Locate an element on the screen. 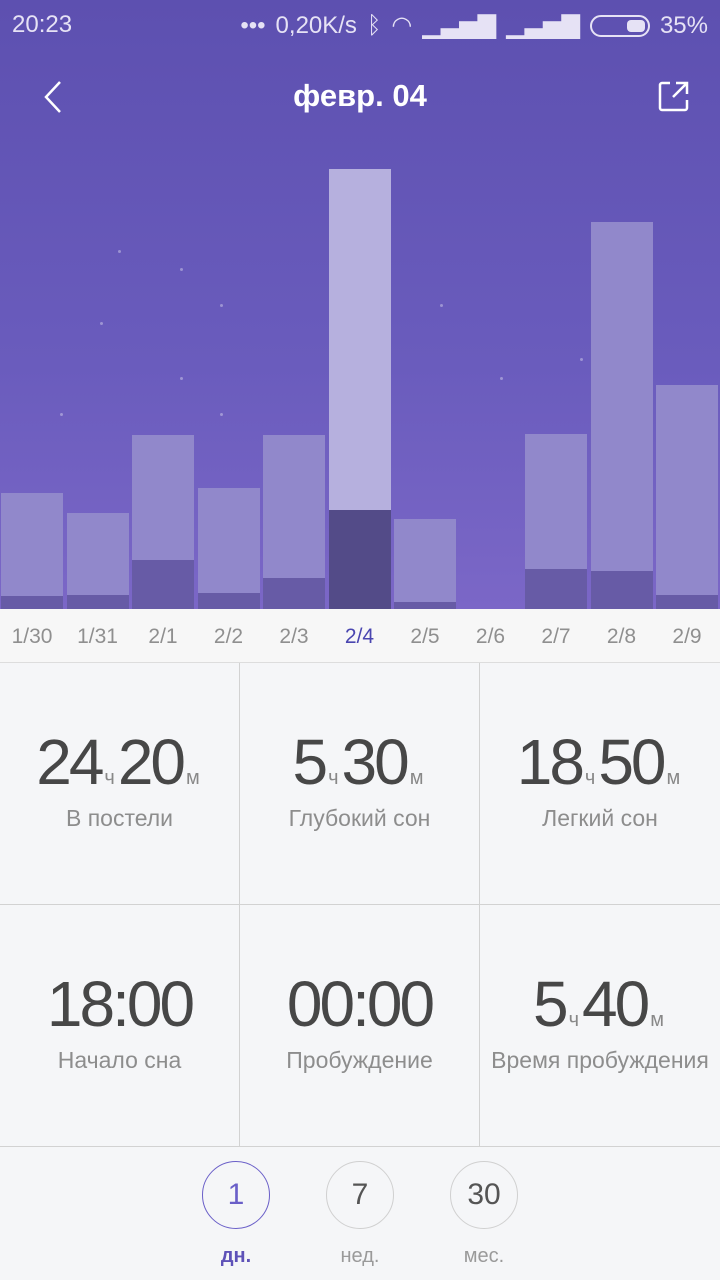 Image resolution: width=720 pixels, height=1280 pixels. stat-value: 00:00 is located at coordinates (360, 1004).